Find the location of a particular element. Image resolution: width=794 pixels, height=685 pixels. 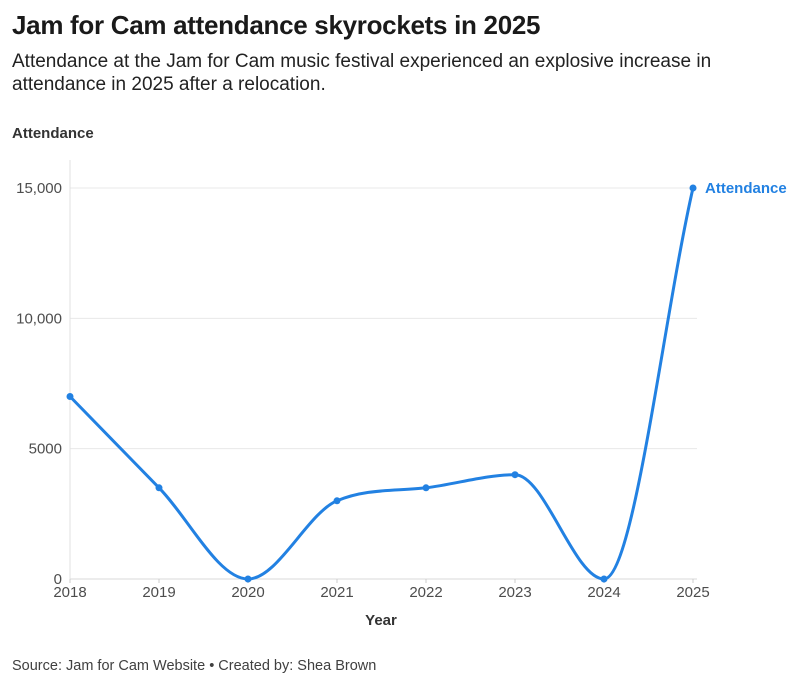

source-text: Jam for Cam Website is located at coordinates (136, 666).